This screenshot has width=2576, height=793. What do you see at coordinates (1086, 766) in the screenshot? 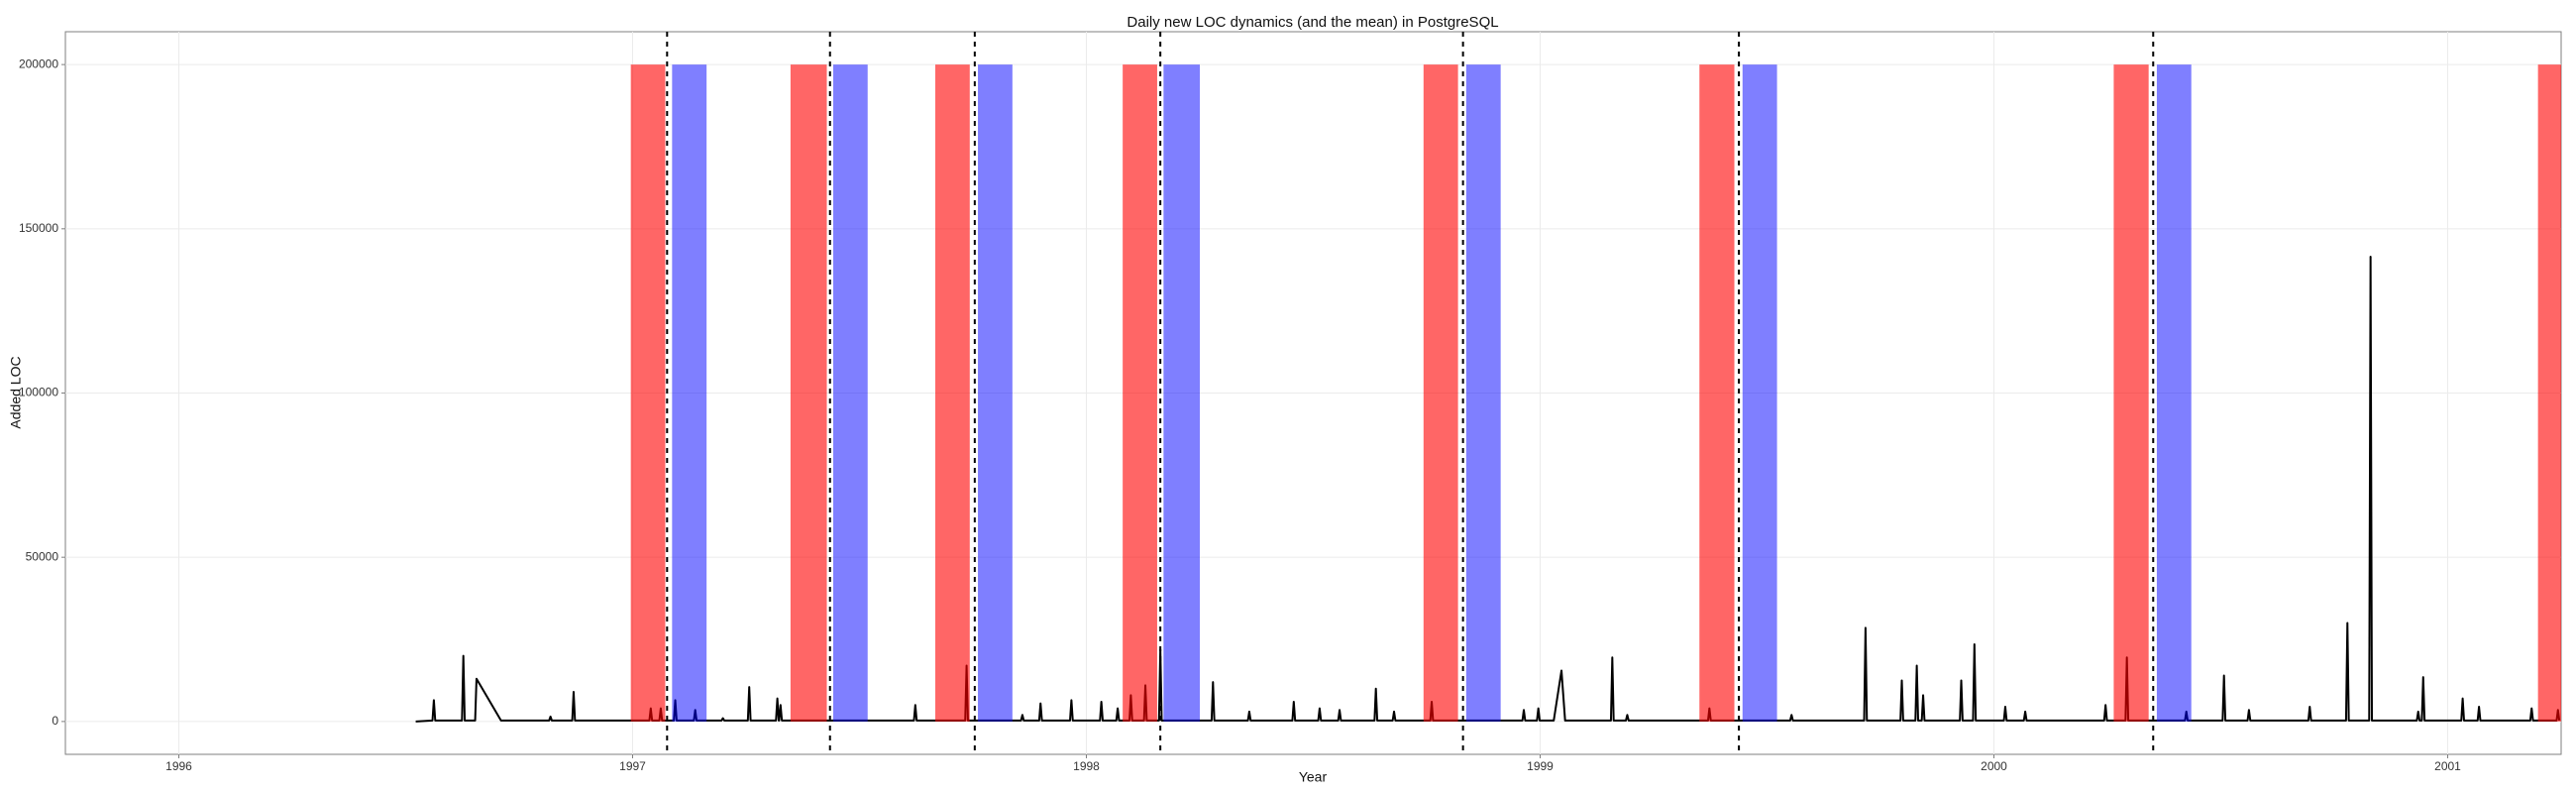
I see `x-tick-label: 1998` at bounding box center [1086, 766].